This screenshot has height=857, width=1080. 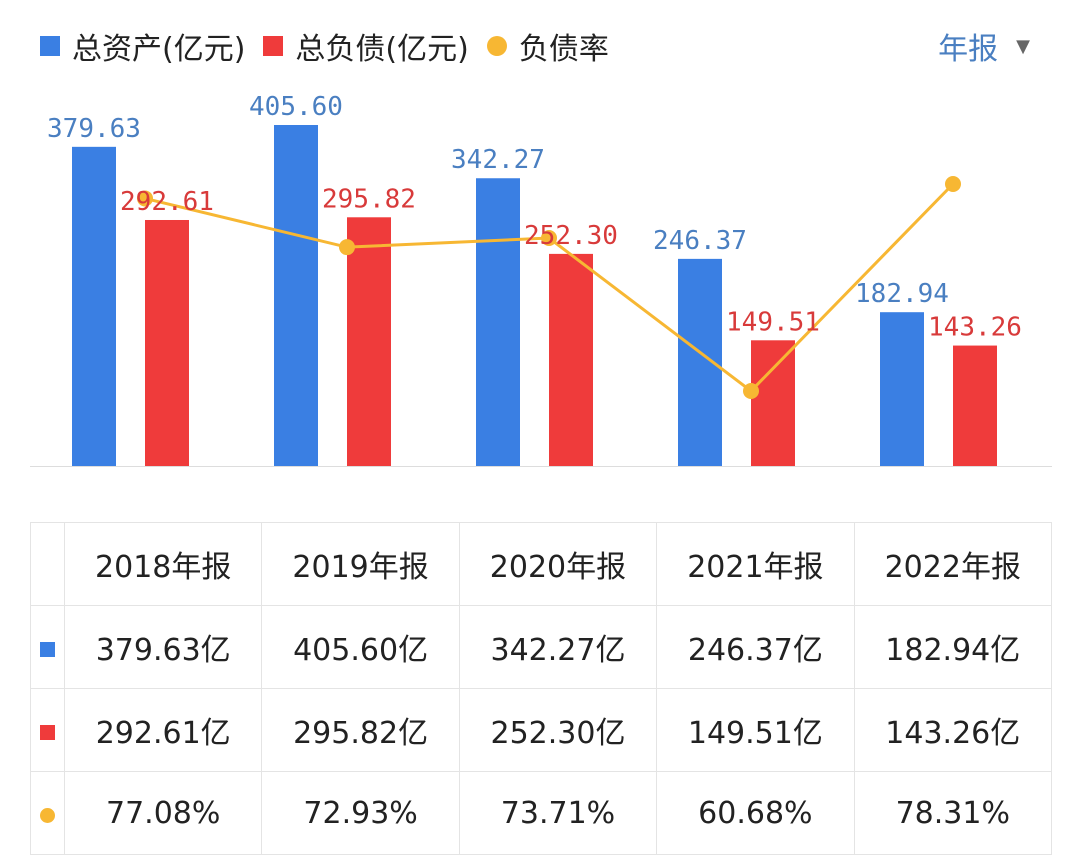 I want to click on table-row-total-liabilities: 292.61亿 295.82亿 252.30亿 149.51亿 143.26亿, so click(x=541, y=730).